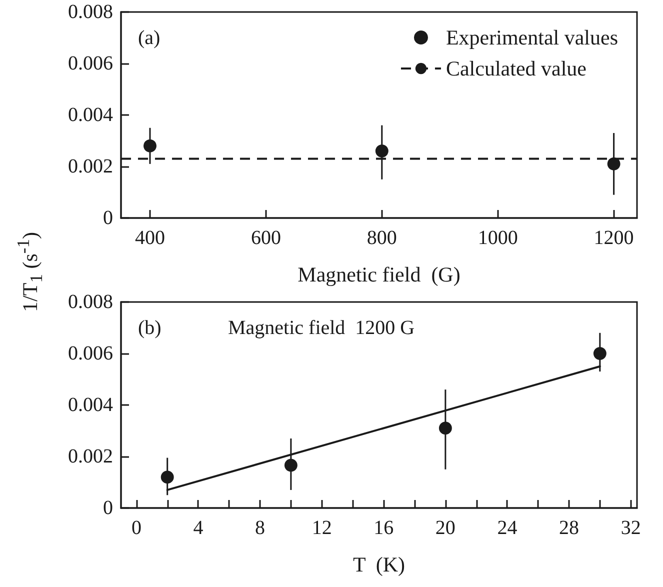 Image resolution: width=663 pixels, height=587 pixels. I want to click on x-axis-title: T (K), so click(379, 564).